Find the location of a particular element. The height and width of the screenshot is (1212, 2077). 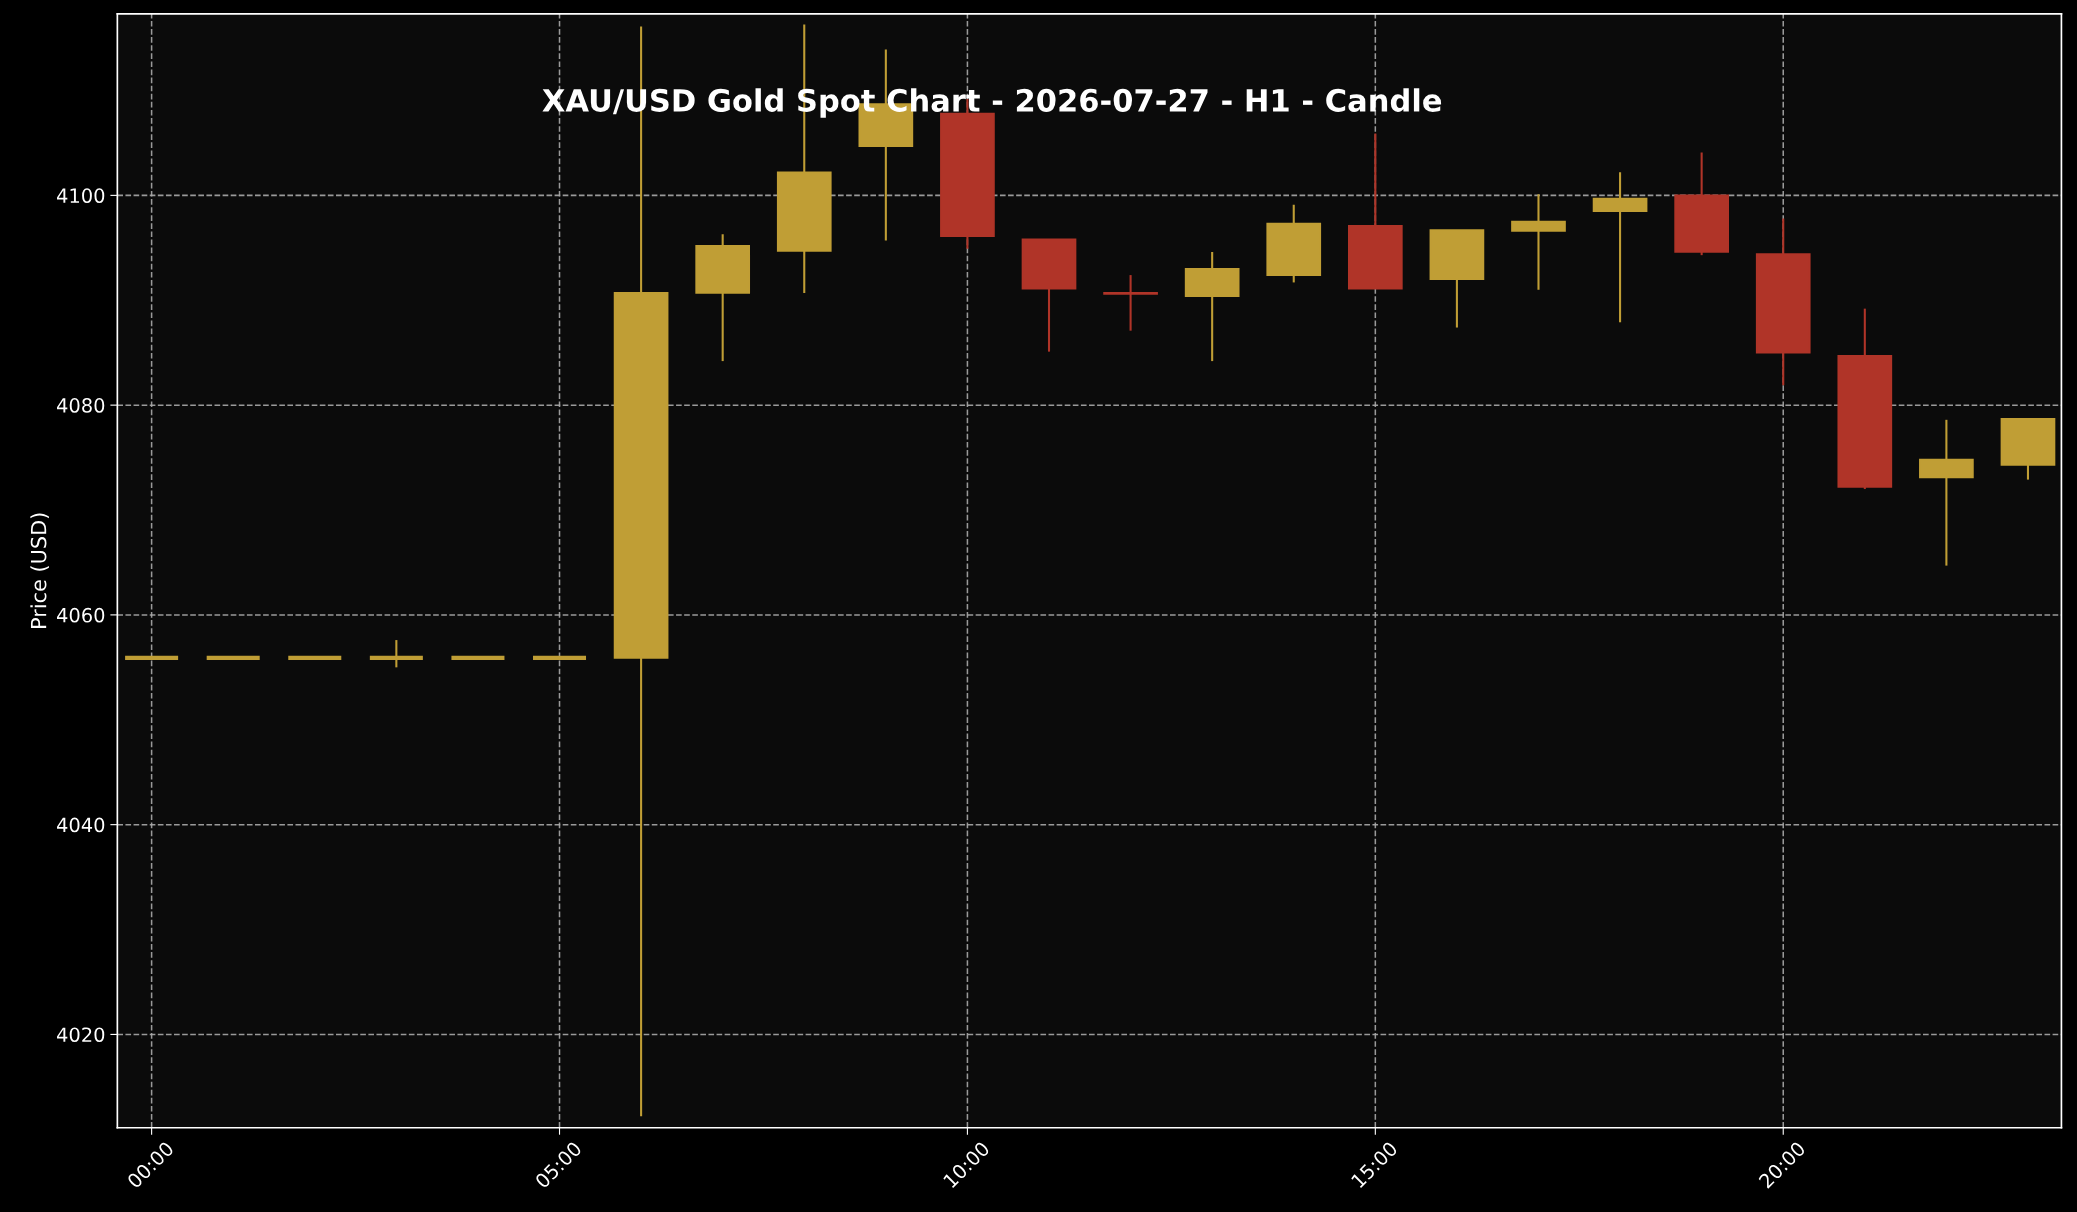

y-tick-label: 4020 is located at coordinates (81, 1035).